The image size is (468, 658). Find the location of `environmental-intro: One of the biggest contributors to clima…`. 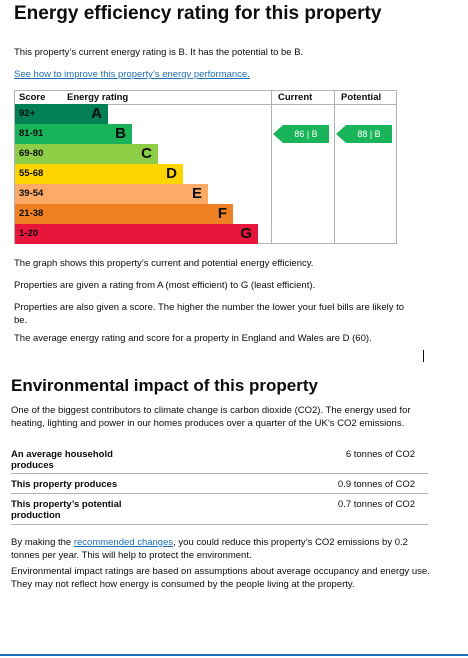

environmental-intro: One of the biggest contributors to clima… is located at coordinates (211, 417).